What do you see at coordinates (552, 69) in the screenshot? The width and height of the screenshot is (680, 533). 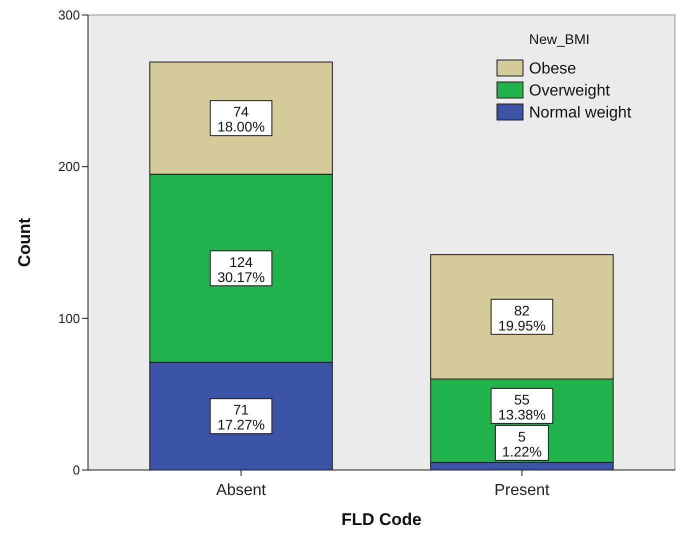 I see `legend-label: Obese` at bounding box center [552, 69].